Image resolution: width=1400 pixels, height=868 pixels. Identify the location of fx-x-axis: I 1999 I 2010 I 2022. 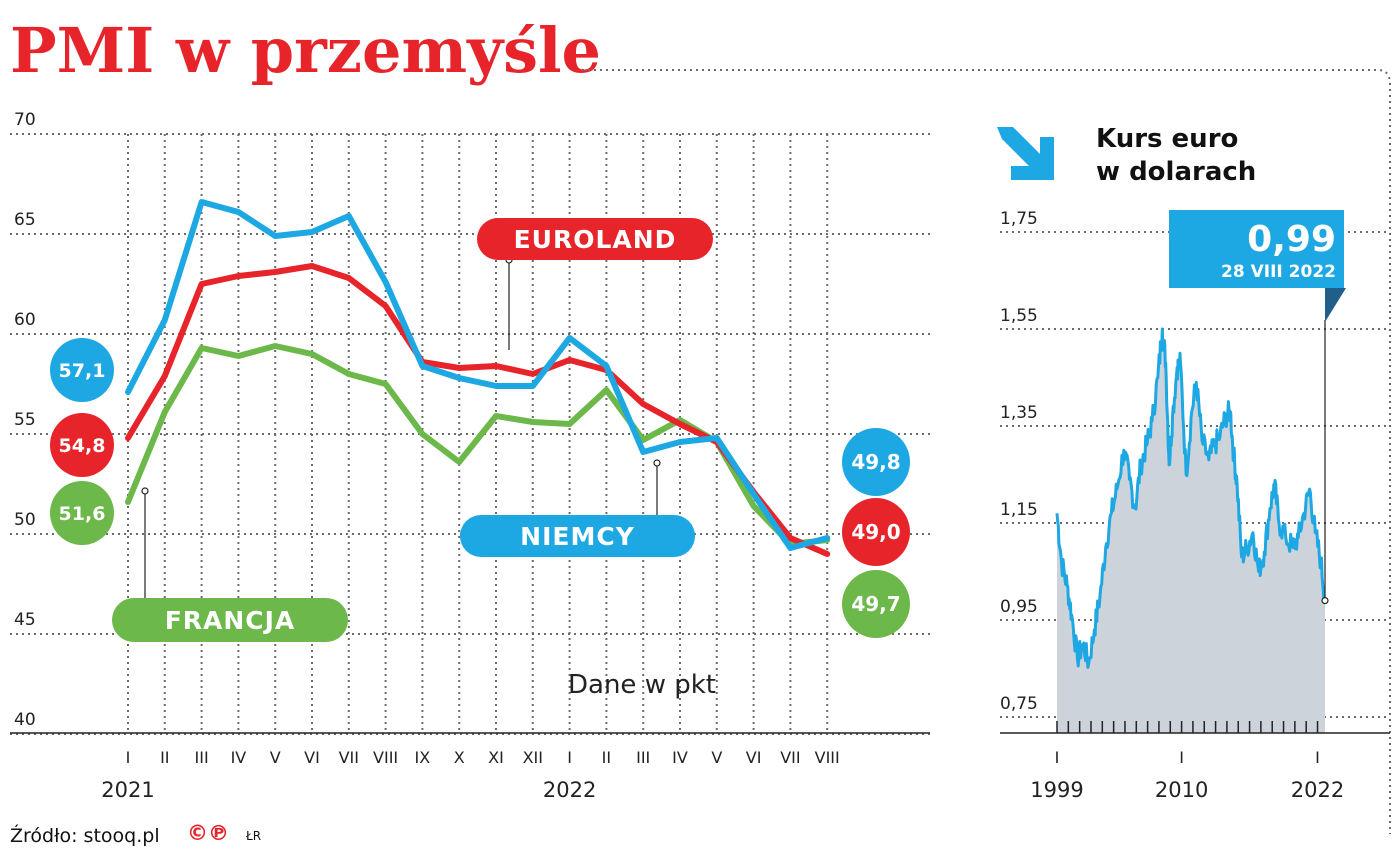
(1187, 761).